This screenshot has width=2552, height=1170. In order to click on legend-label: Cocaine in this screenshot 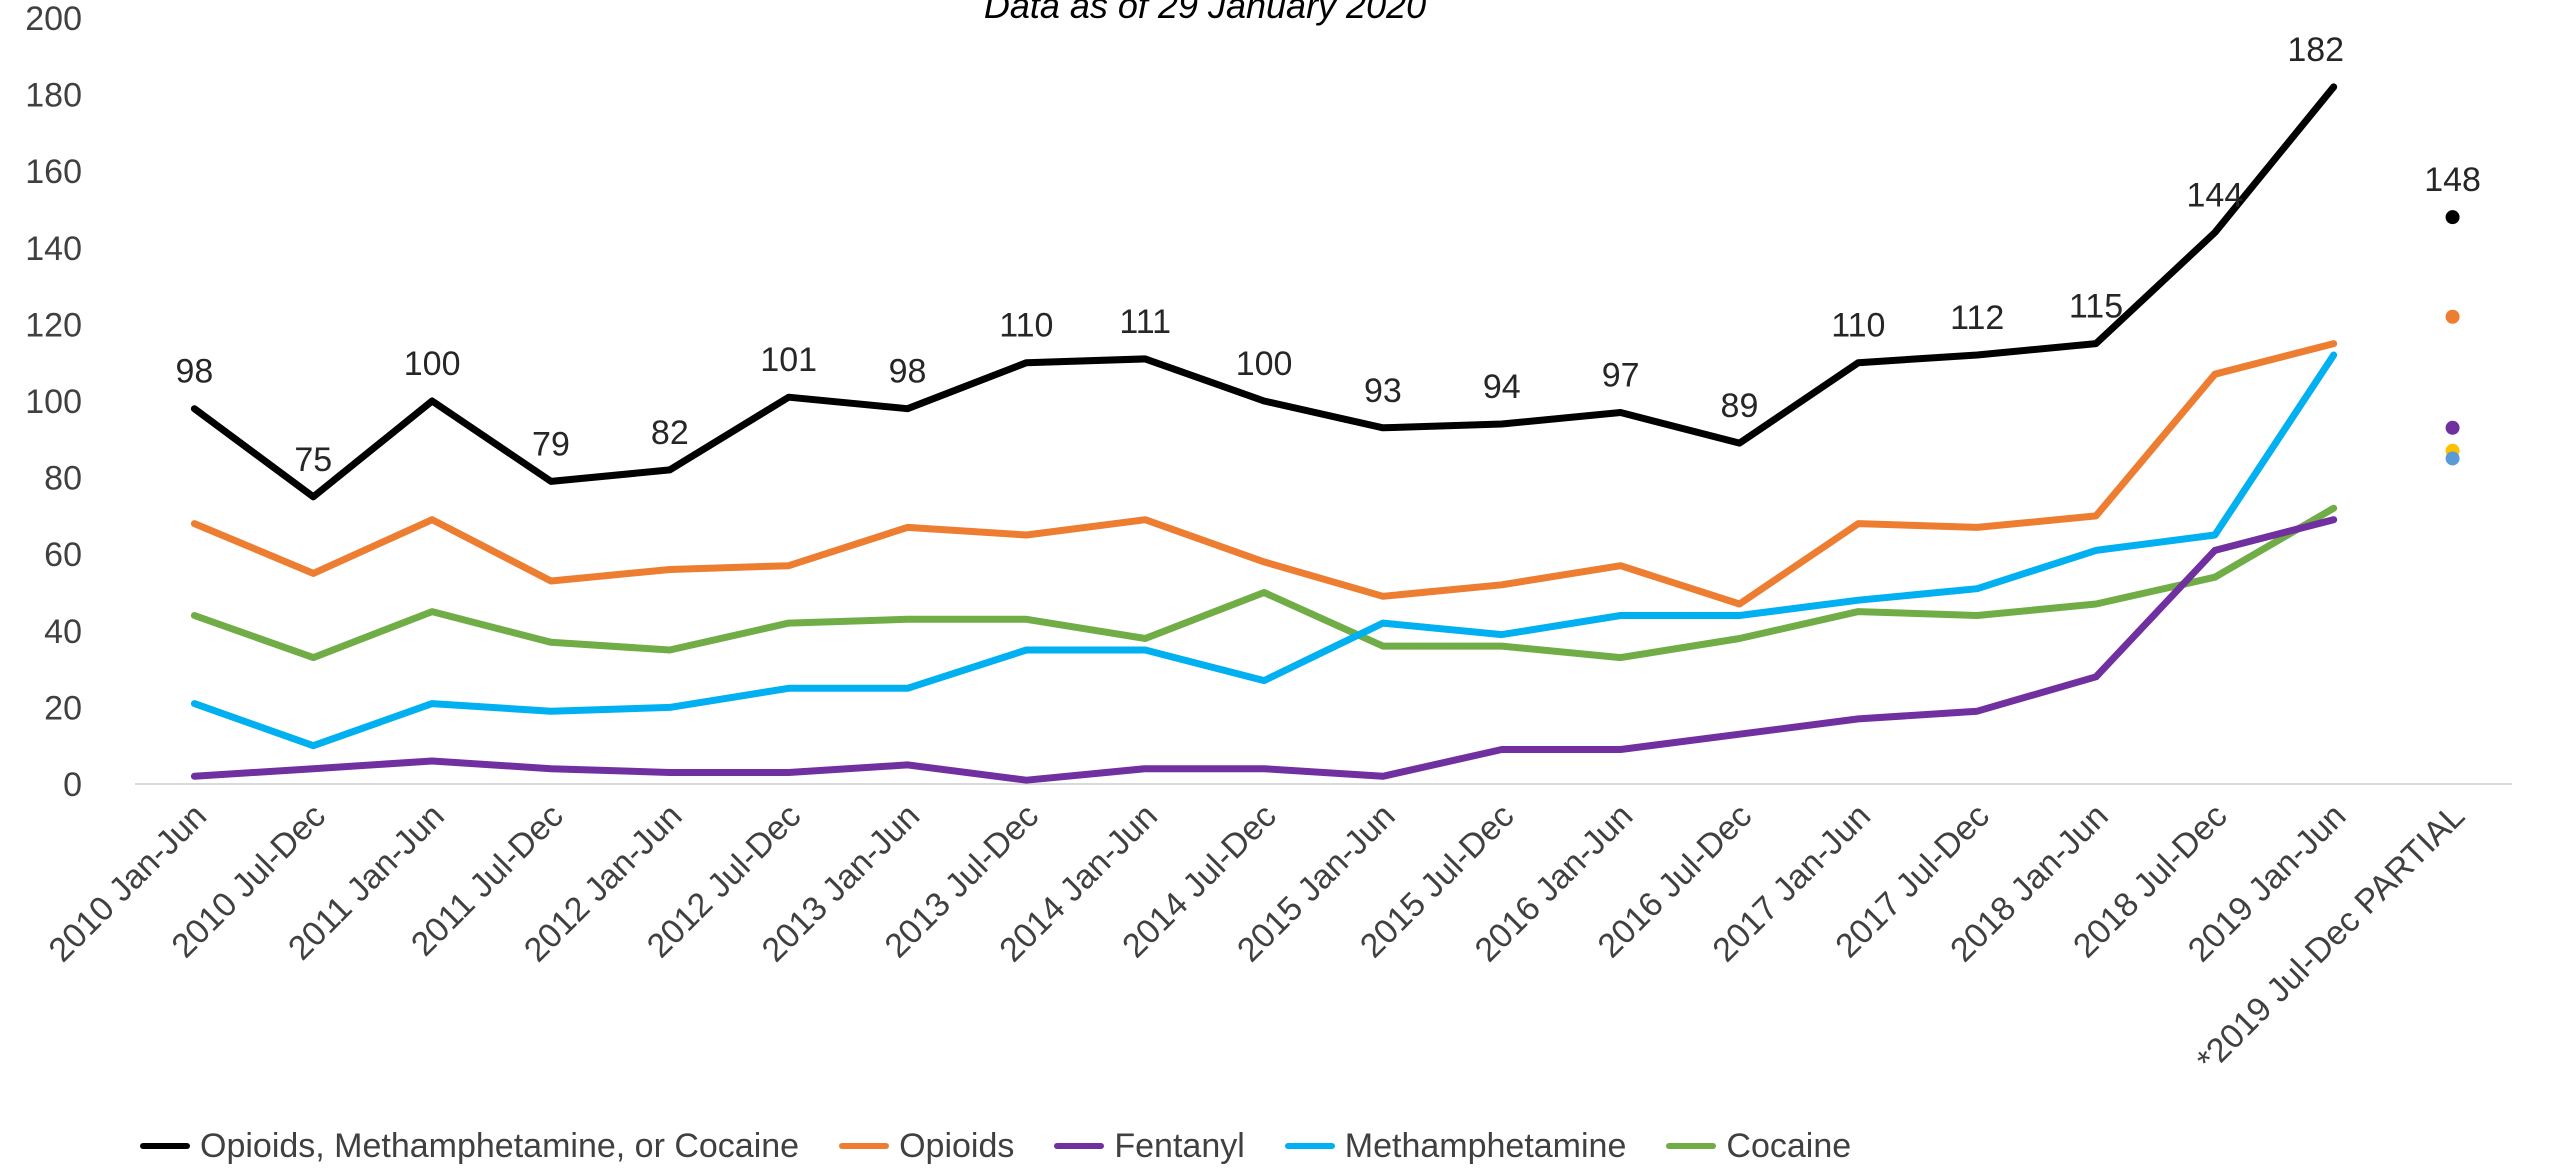, I will do `click(1789, 1145)`.